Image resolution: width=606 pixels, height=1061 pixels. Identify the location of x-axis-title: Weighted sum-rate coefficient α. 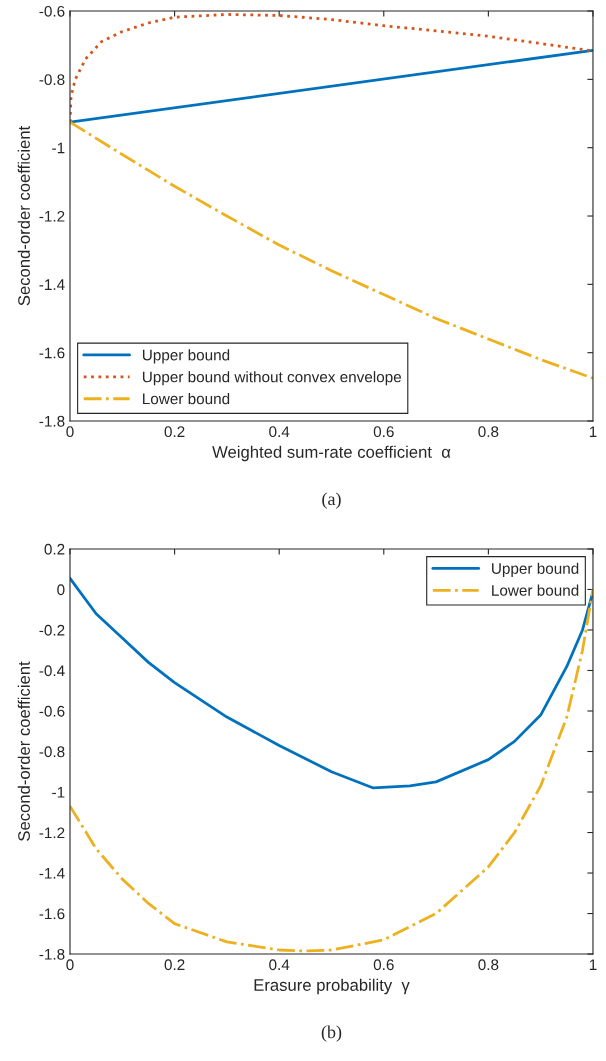
(331, 453).